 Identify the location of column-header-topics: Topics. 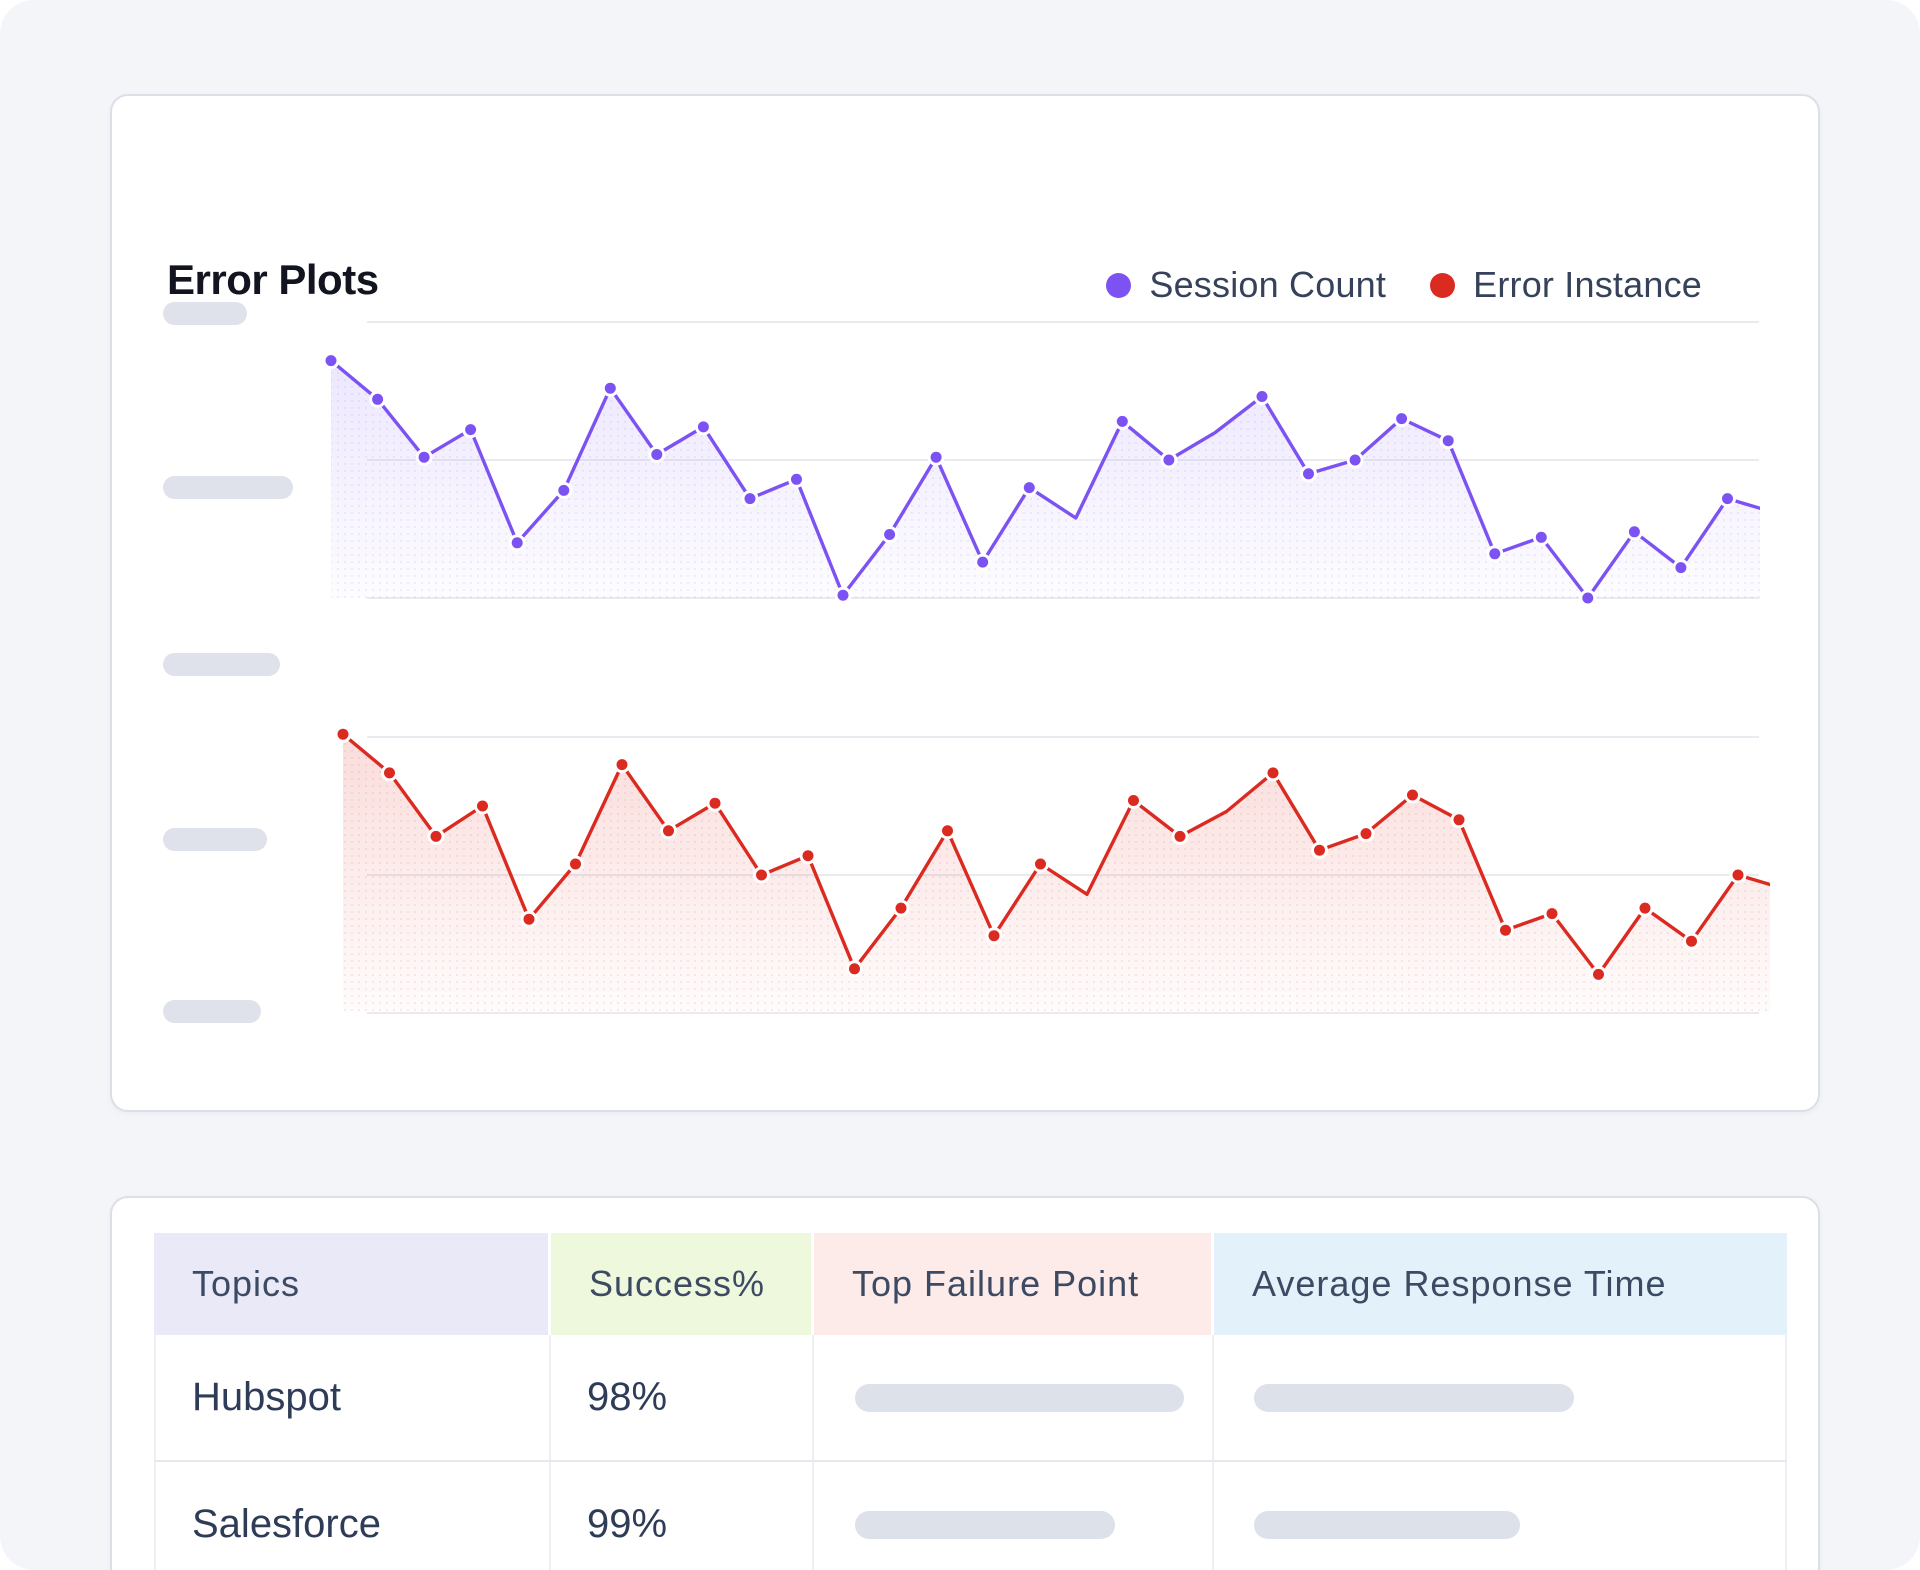
(352, 1284).